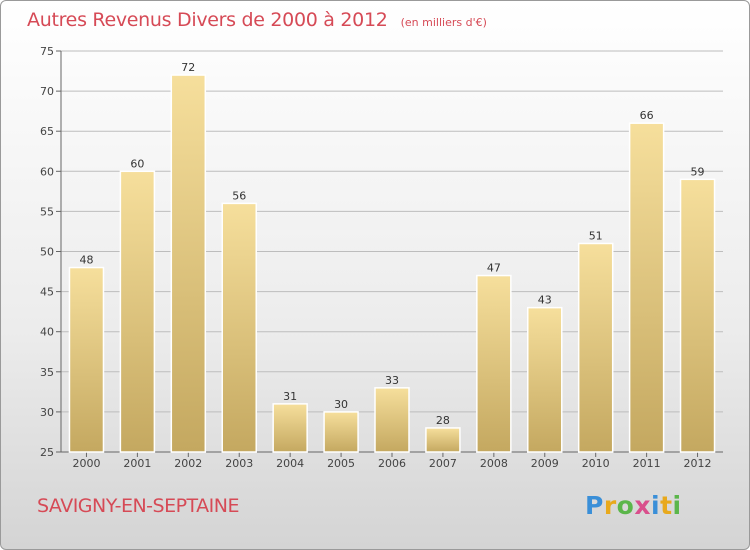  I want to click on bar-2012, so click(697, 315).